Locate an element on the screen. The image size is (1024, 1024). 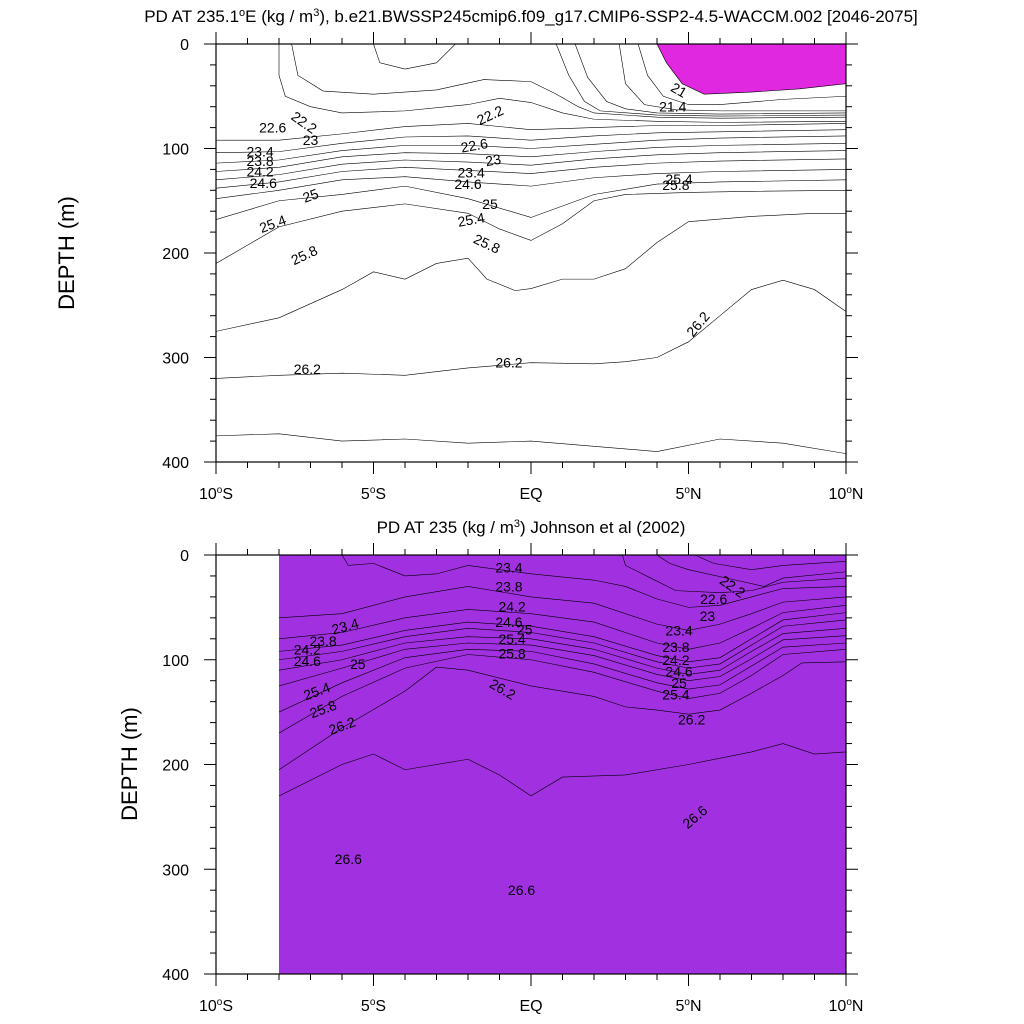
top-panel-x-tick-labels: 10oS 5oS EQ 5oN 10oN is located at coordinates (531, 494).